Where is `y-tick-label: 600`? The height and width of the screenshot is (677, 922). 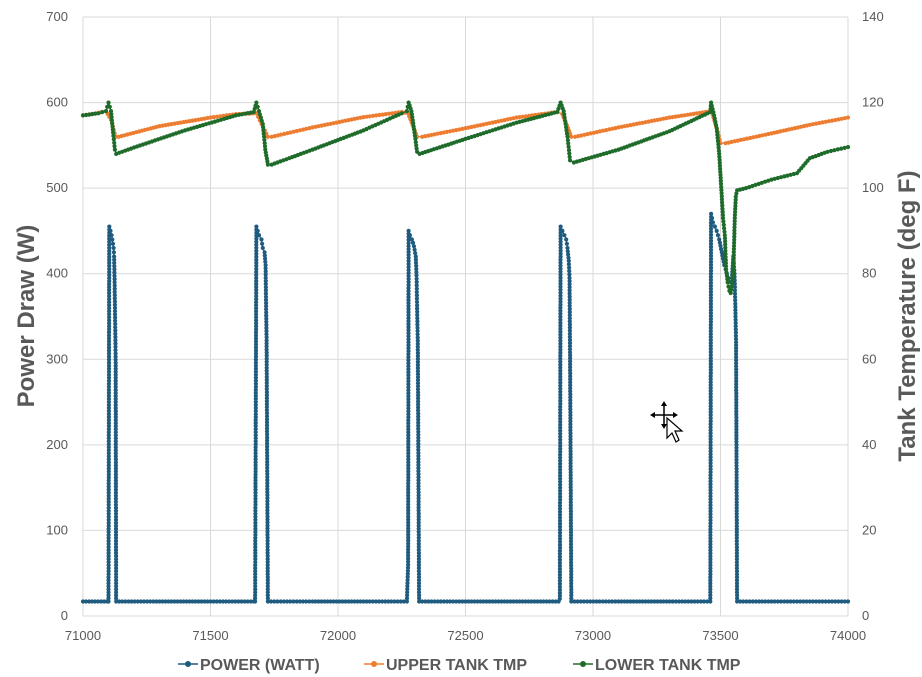
y-tick-label: 600 is located at coordinates (57, 102).